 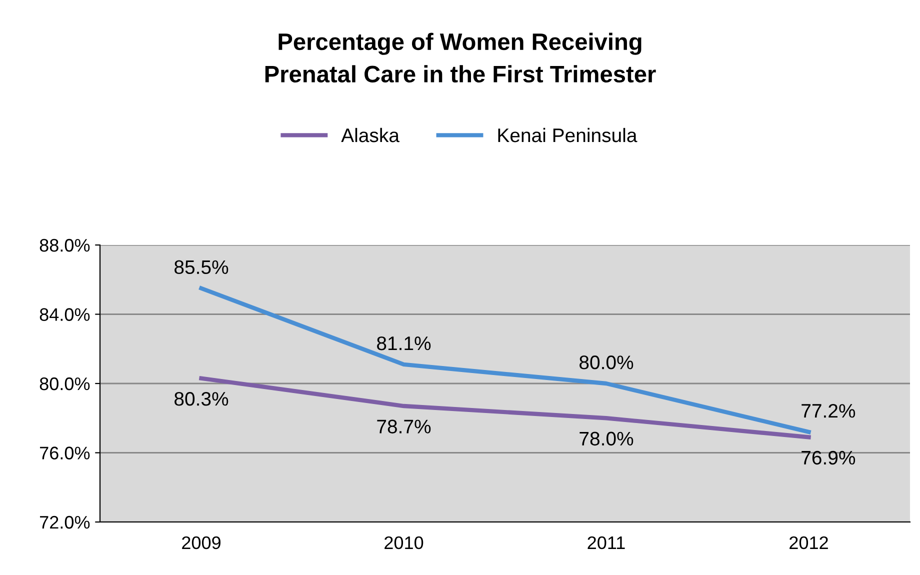 What do you see at coordinates (370, 135) in the screenshot?
I see `legend-label: Alaska` at bounding box center [370, 135].